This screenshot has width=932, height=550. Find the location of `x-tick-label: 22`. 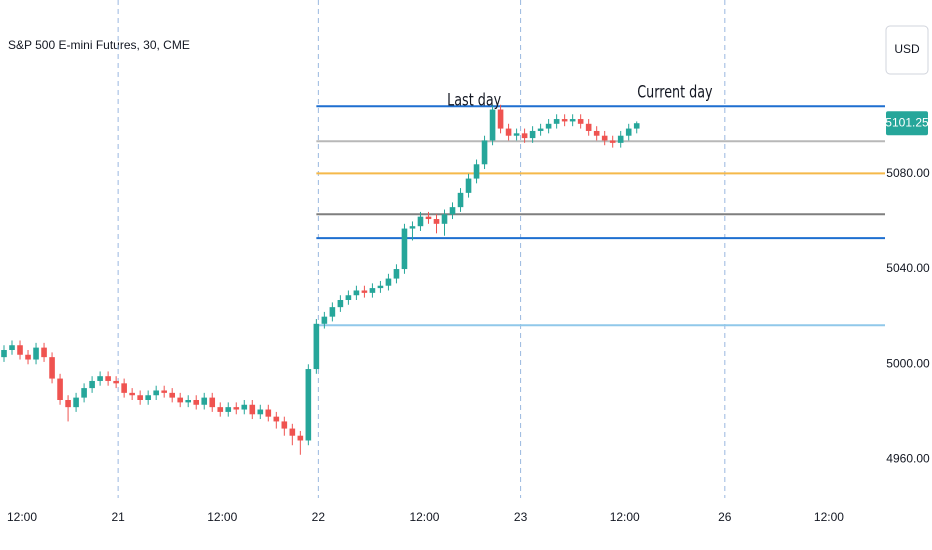

x-tick-label: 22 is located at coordinates (319, 517).